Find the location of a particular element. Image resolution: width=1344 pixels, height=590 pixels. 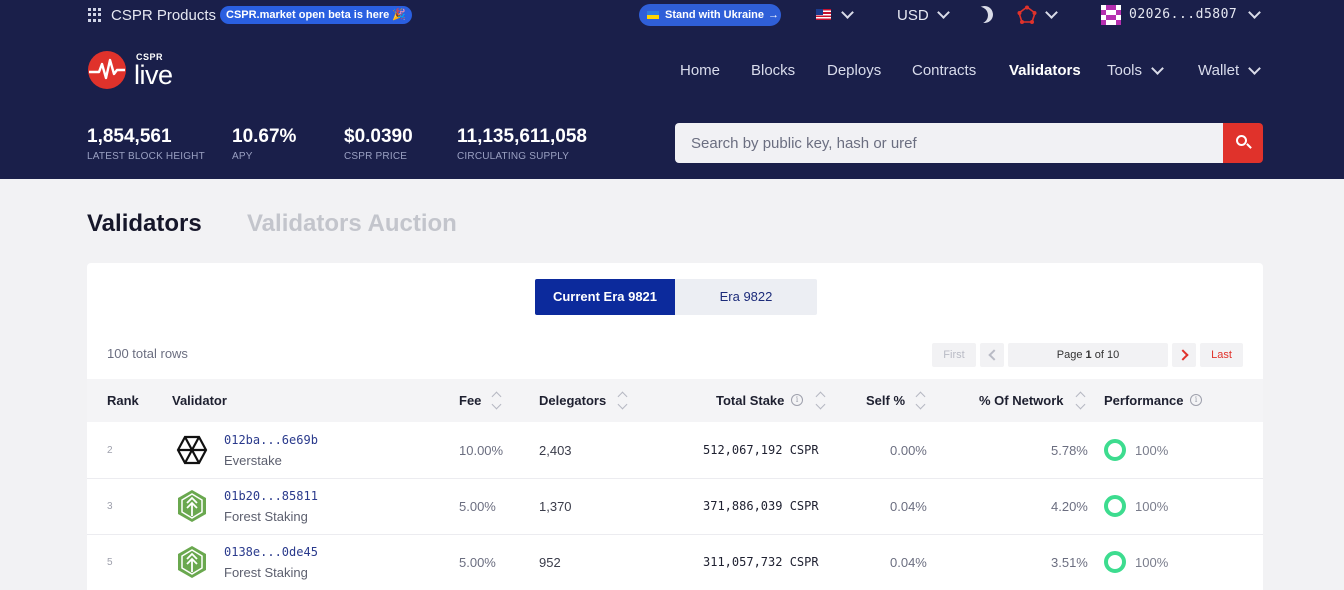

row-total-stake: 371,886,039 CSPR is located at coordinates (761, 506).